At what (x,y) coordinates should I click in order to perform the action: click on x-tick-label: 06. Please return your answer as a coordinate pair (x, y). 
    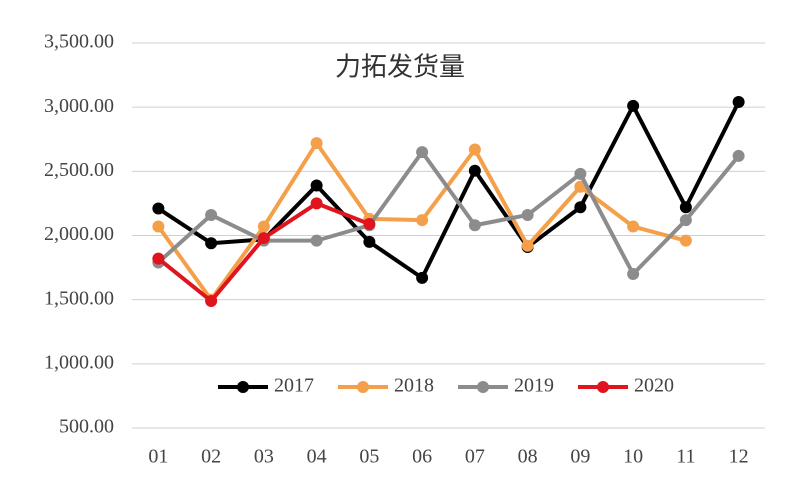
    Looking at the image, I should click on (422, 457).